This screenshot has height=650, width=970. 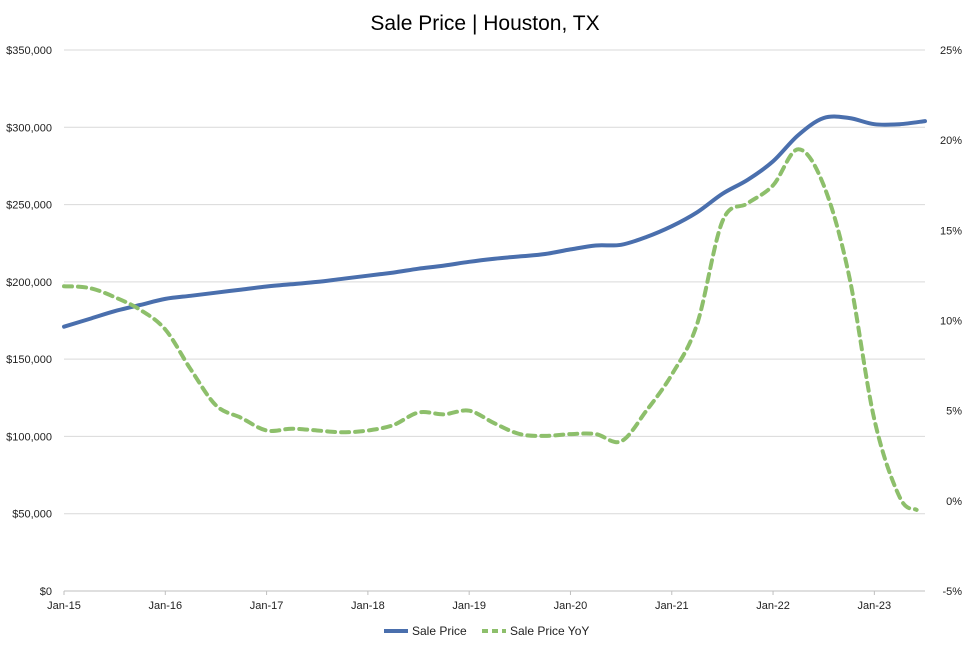 What do you see at coordinates (571, 606) in the screenshot?
I see `x-tick-label: Jan-20` at bounding box center [571, 606].